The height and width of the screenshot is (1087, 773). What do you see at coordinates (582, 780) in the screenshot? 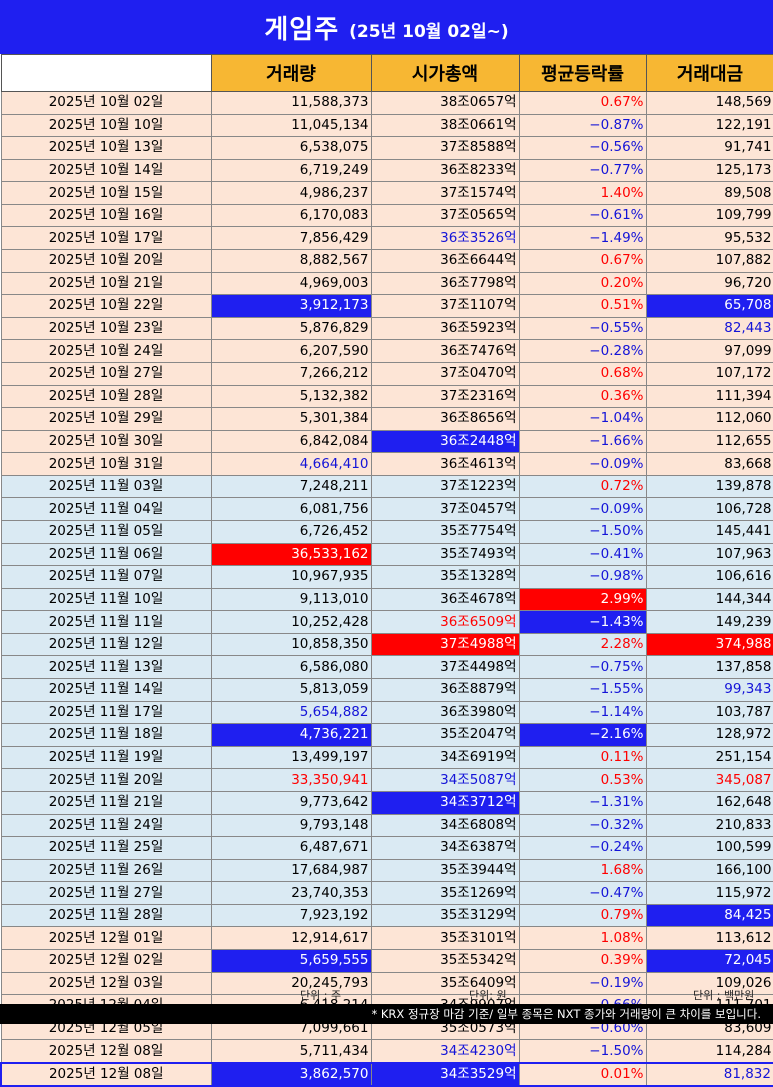
I see `avg-change-cell: 0.53%` at bounding box center [582, 780].